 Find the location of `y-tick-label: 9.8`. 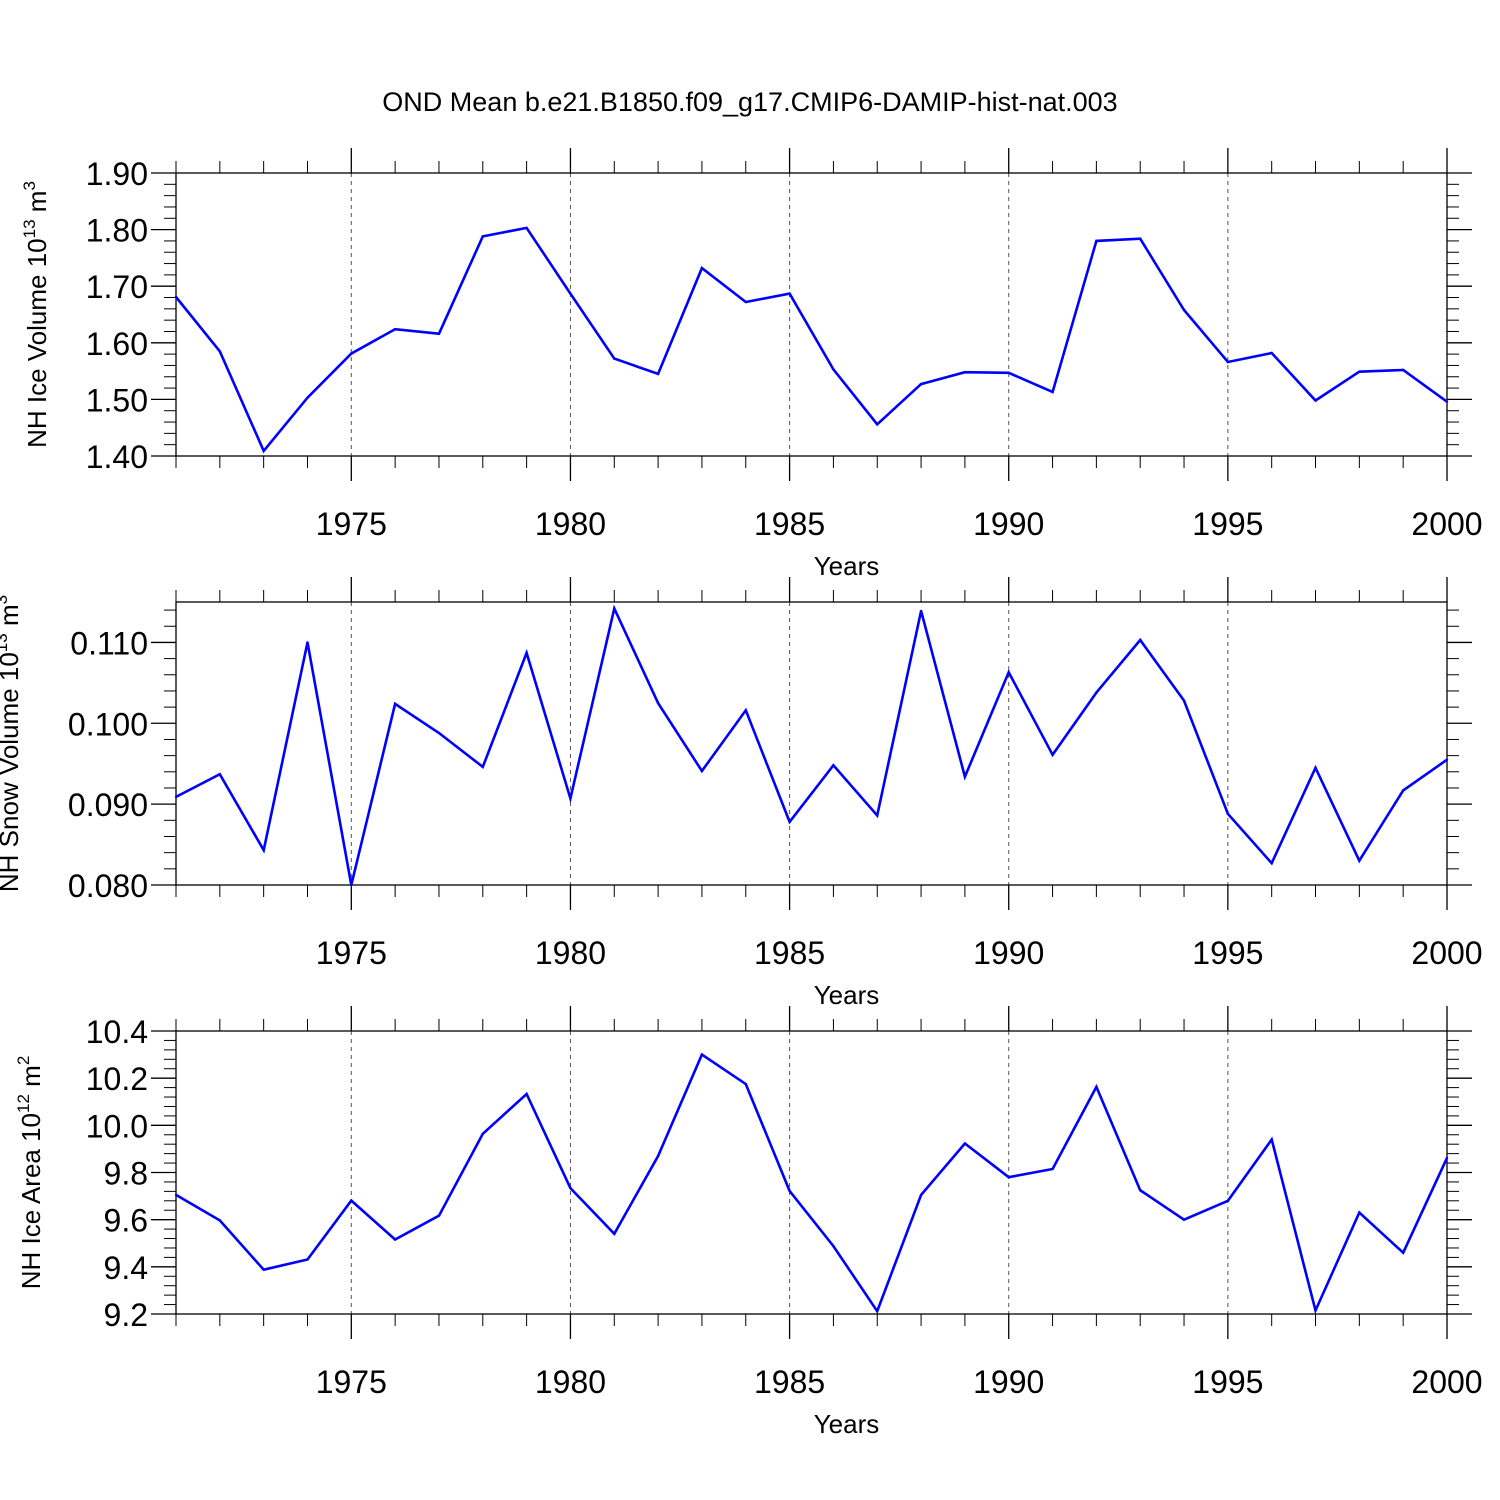

y-tick-label: 9.8 is located at coordinates (126, 1174).